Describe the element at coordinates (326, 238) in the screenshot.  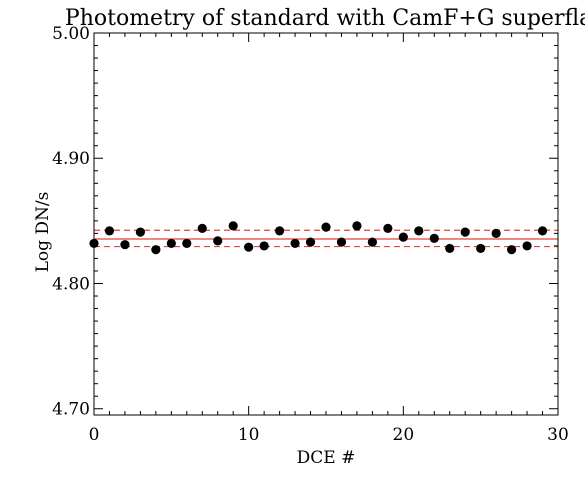
I see `reference-lines` at that location.